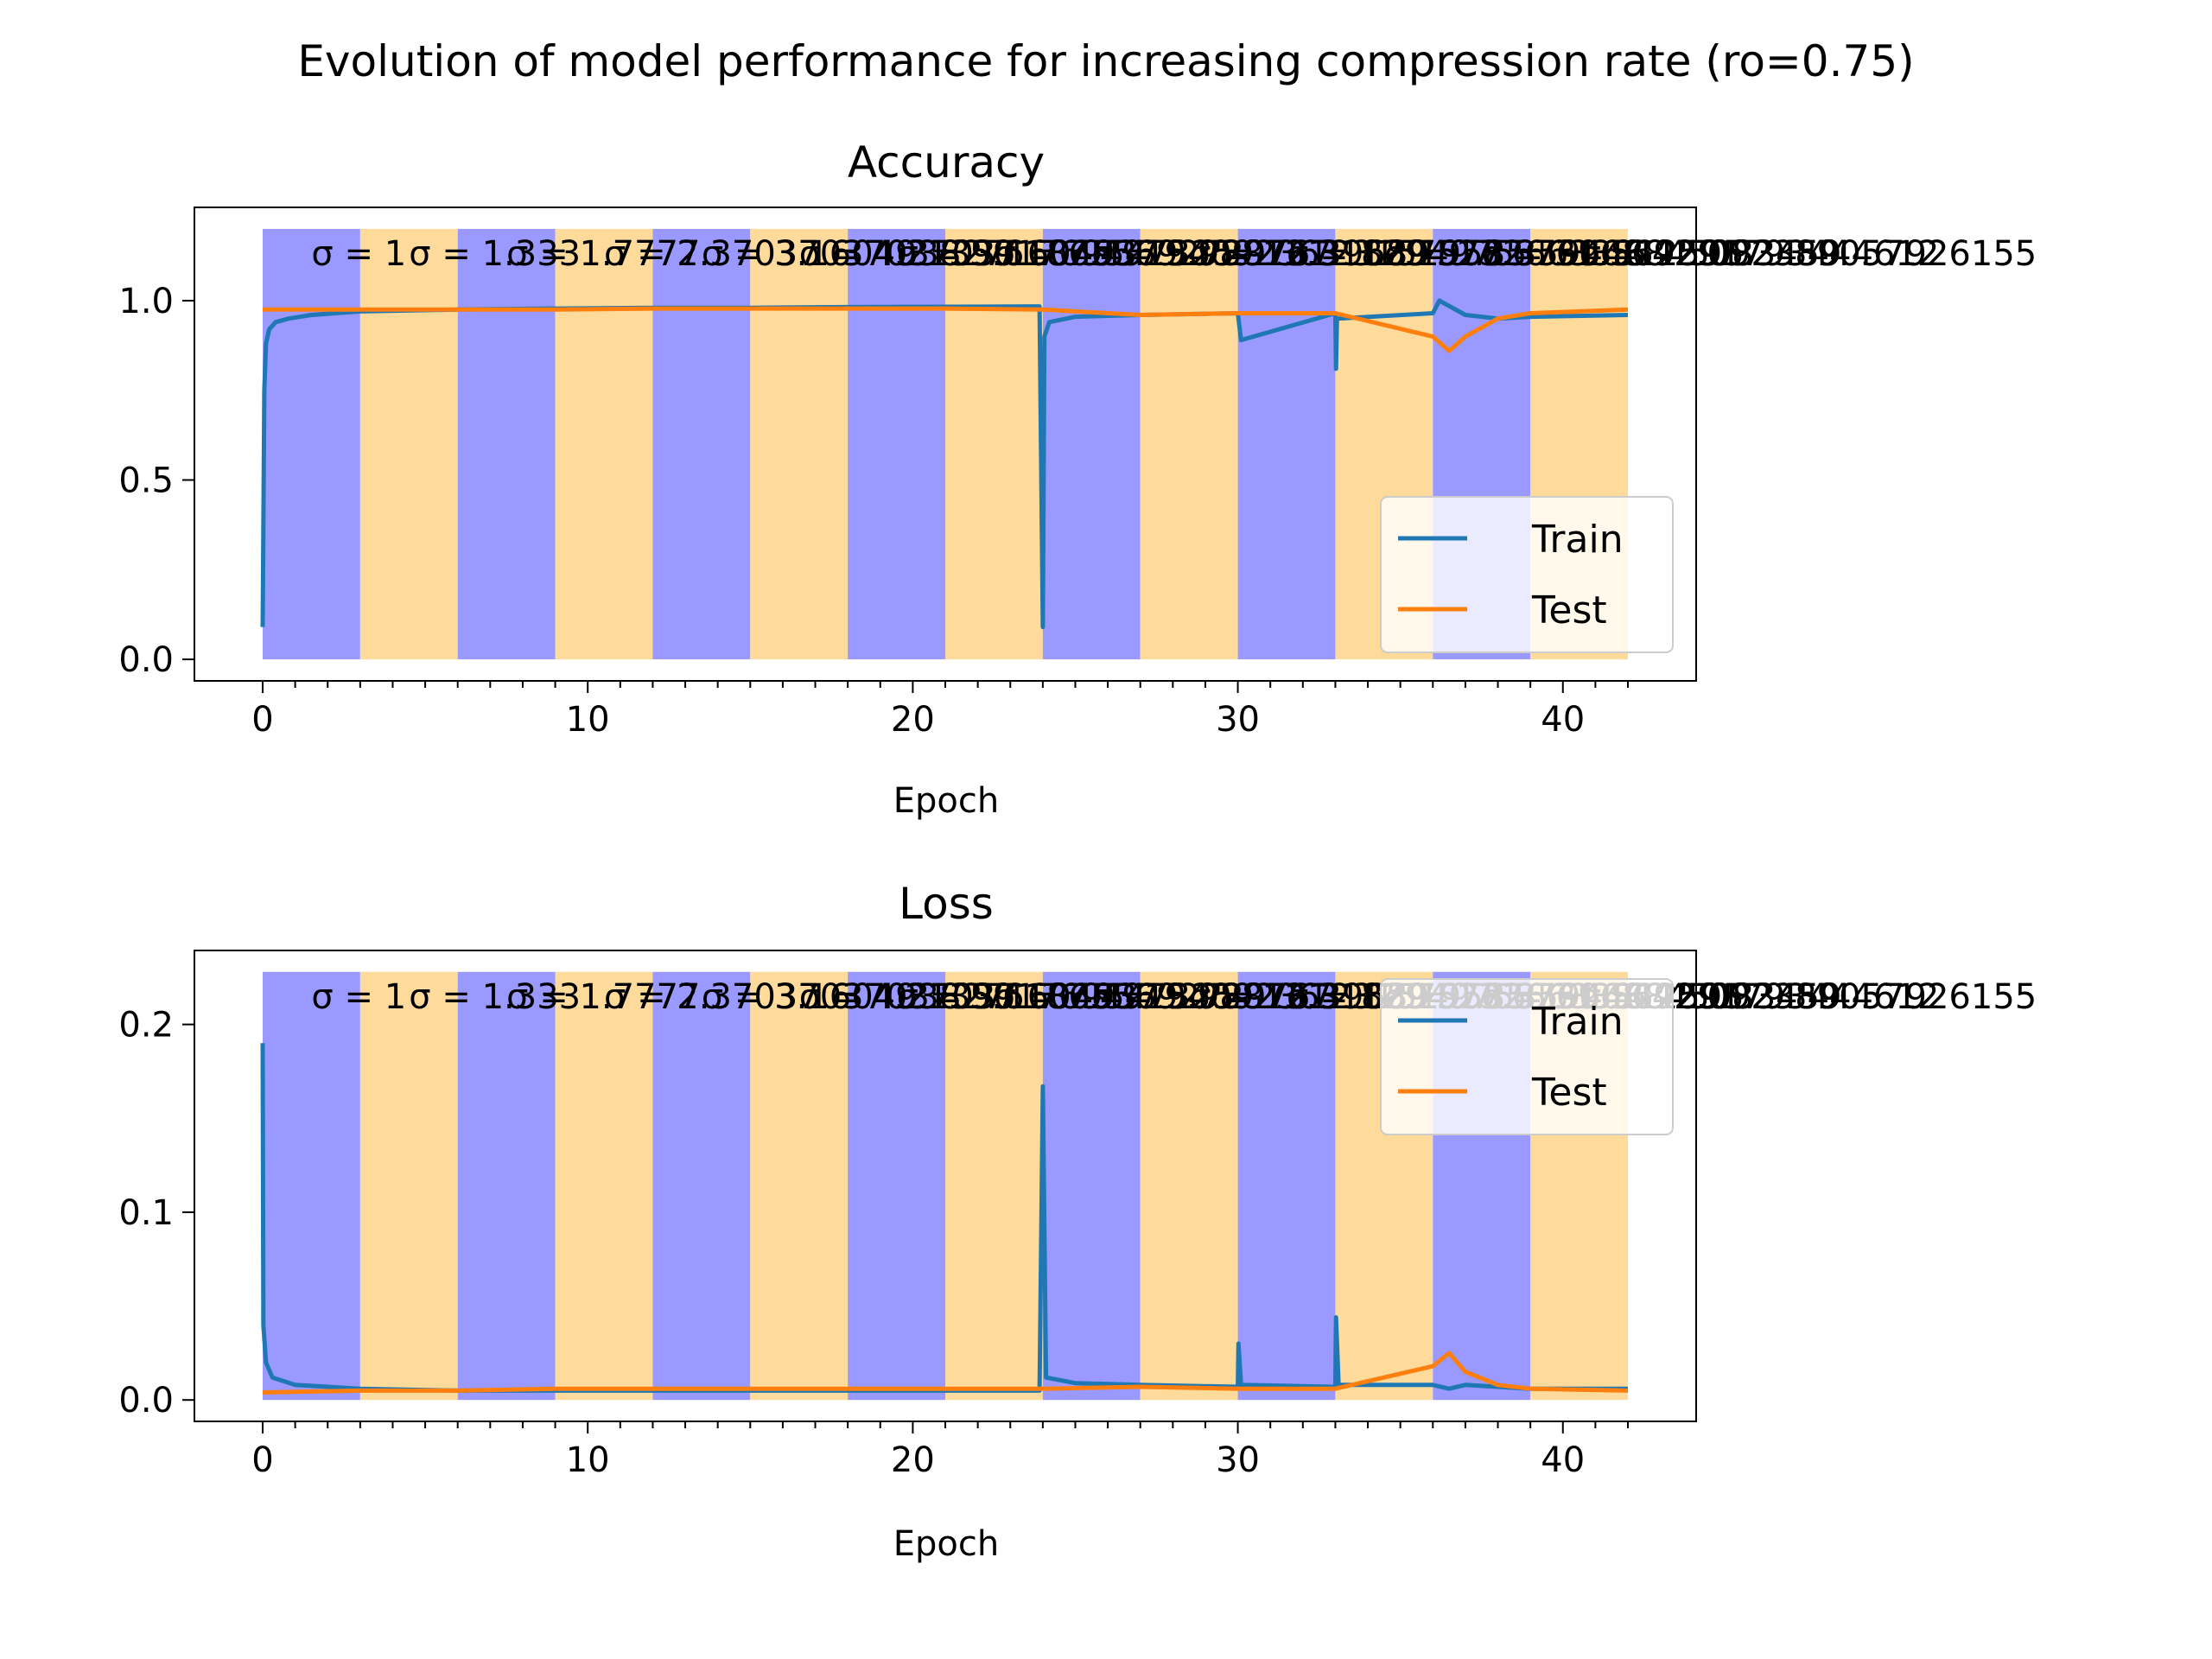 The width and height of the screenshot is (2212, 1659). Describe the element at coordinates (146, 481) in the screenshot. I see `accuracy-y-tick-label: 0.5` at that location.